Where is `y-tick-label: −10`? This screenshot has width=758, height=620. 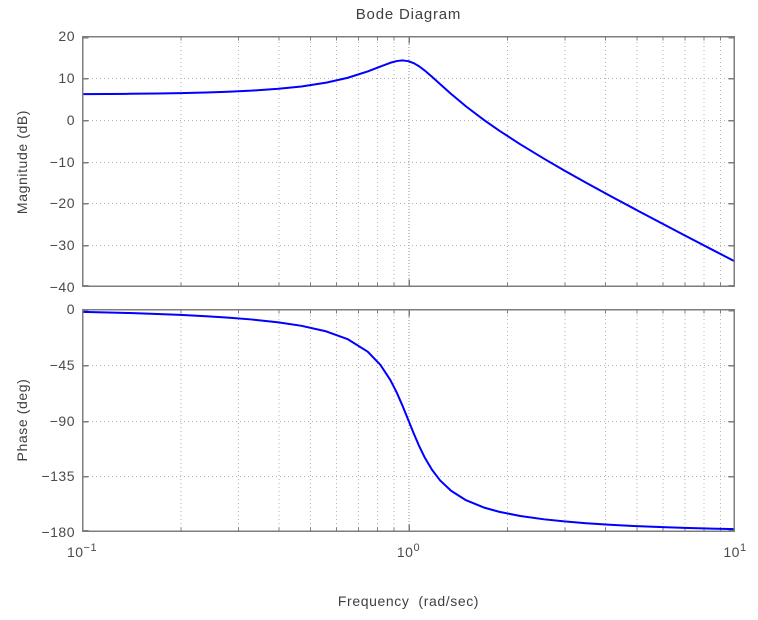 y-tick-label: −10 is located at coordinates (62, 161).